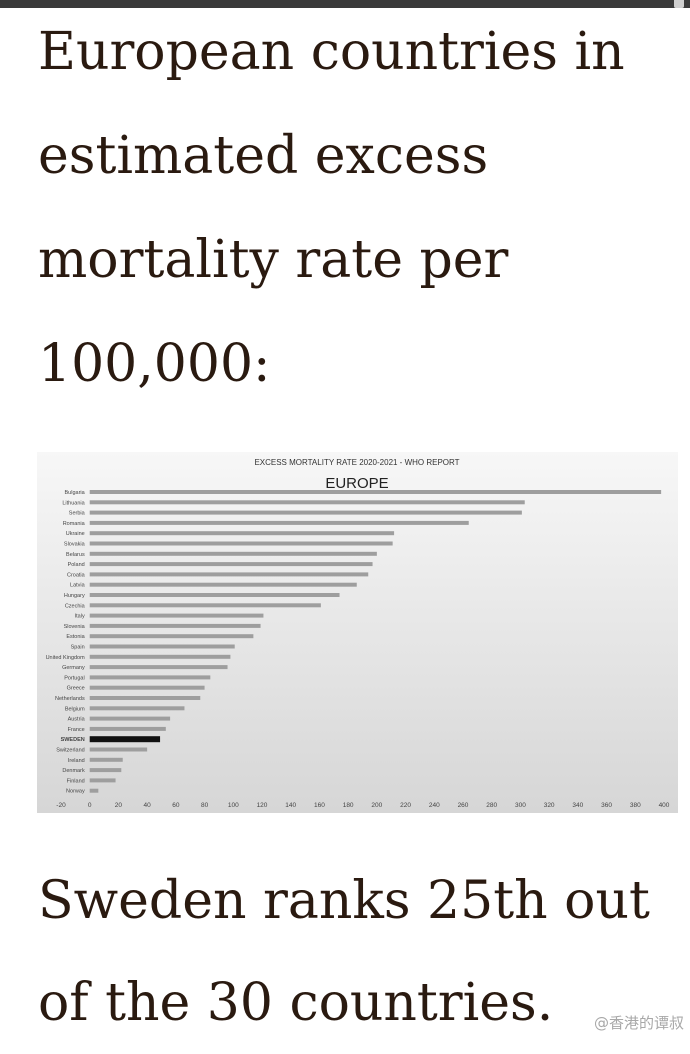 The image size is (690, 1054). I want to click on bar-belgium, so click(137, 708).